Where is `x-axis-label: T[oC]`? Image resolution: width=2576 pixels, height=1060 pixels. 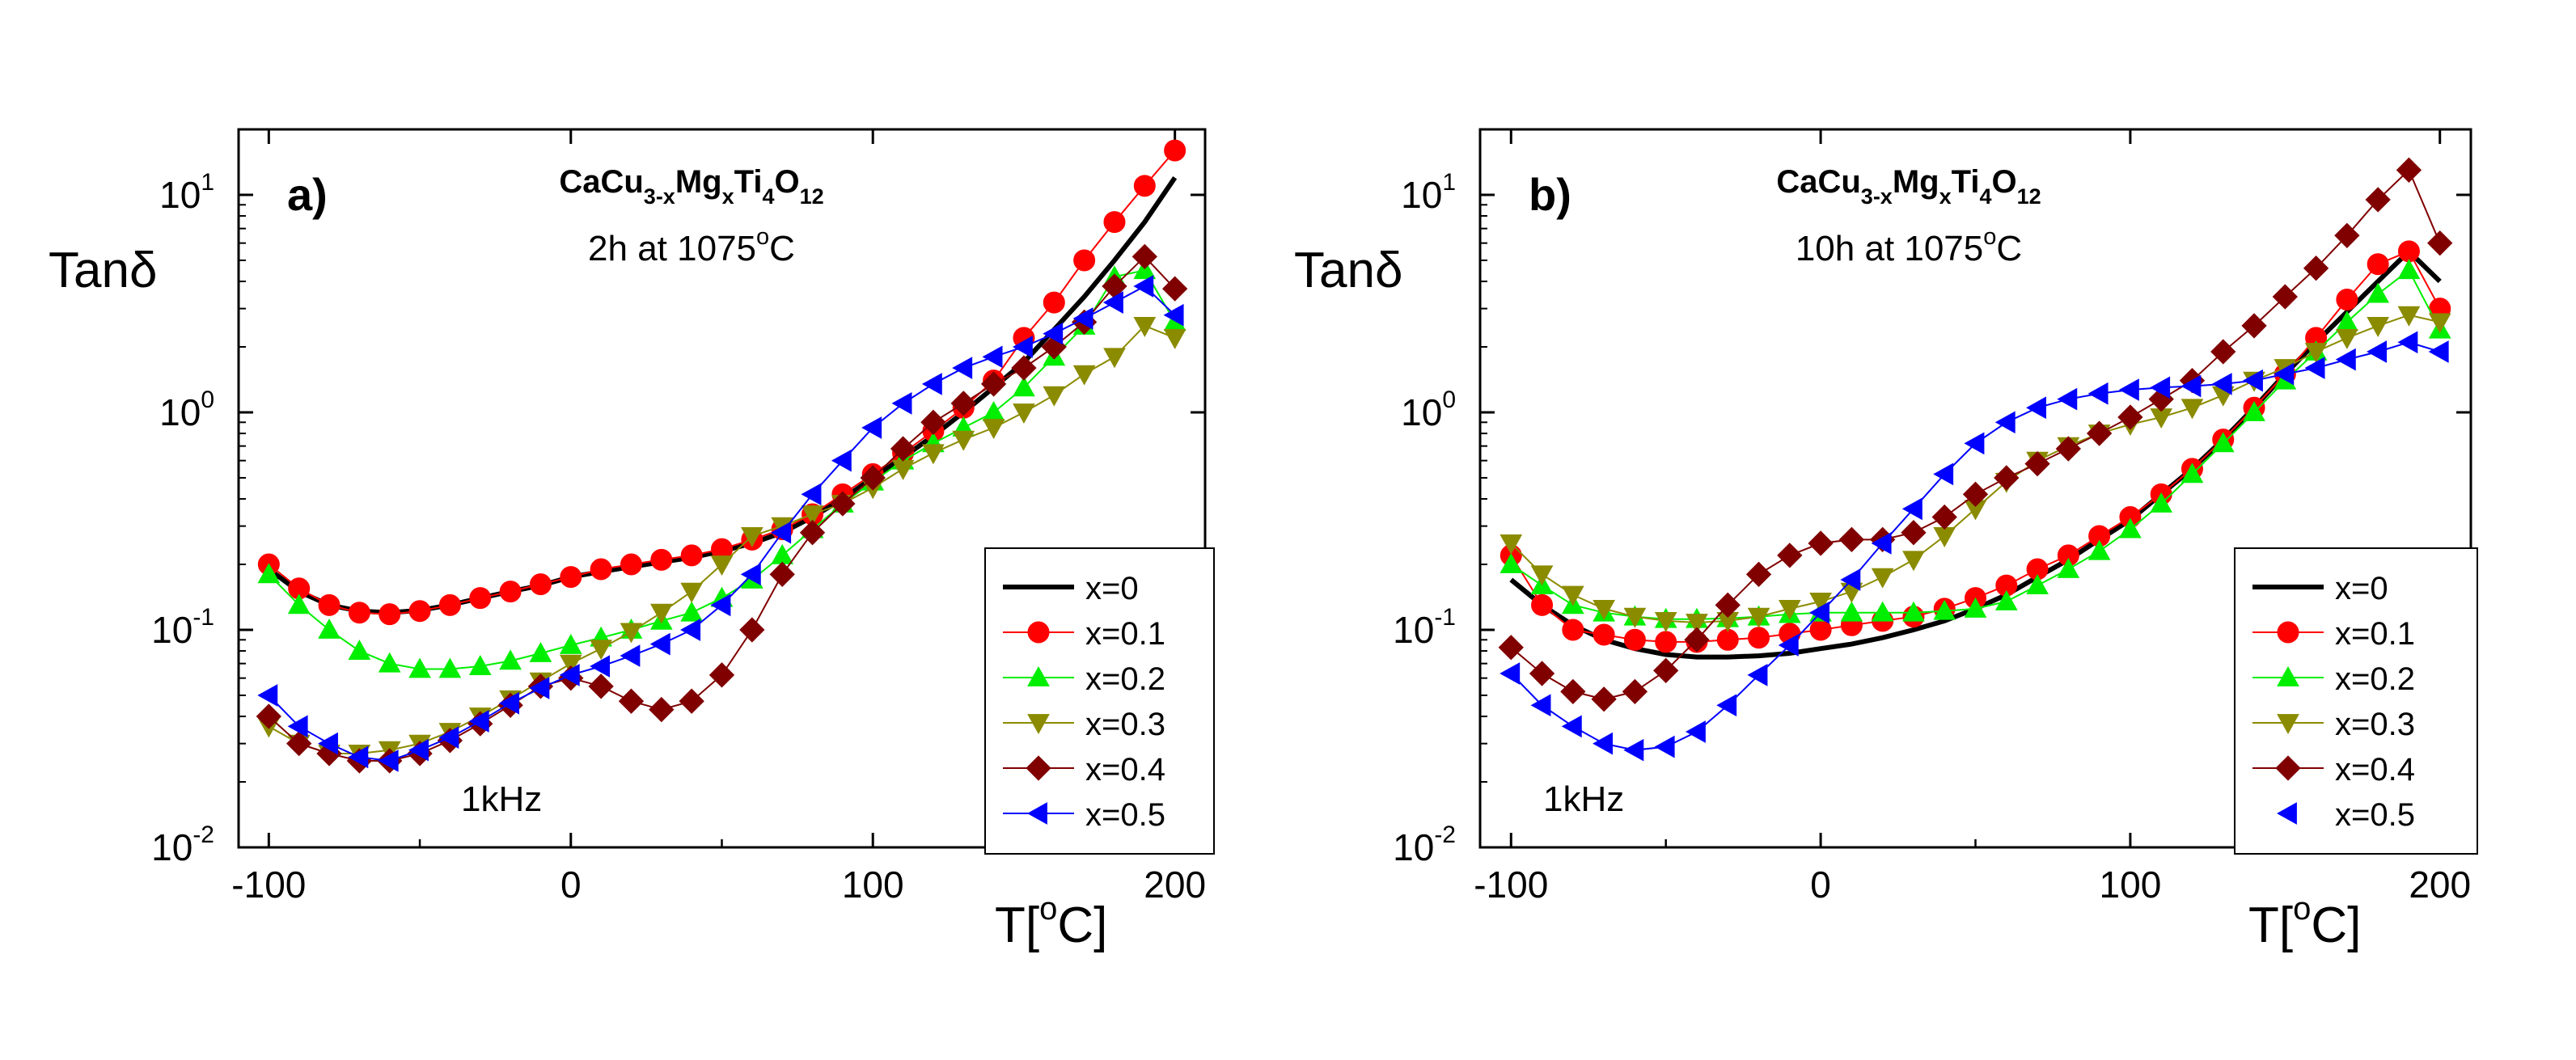
x-axis-label: T[oC] is located at coordinates (1051, 922).